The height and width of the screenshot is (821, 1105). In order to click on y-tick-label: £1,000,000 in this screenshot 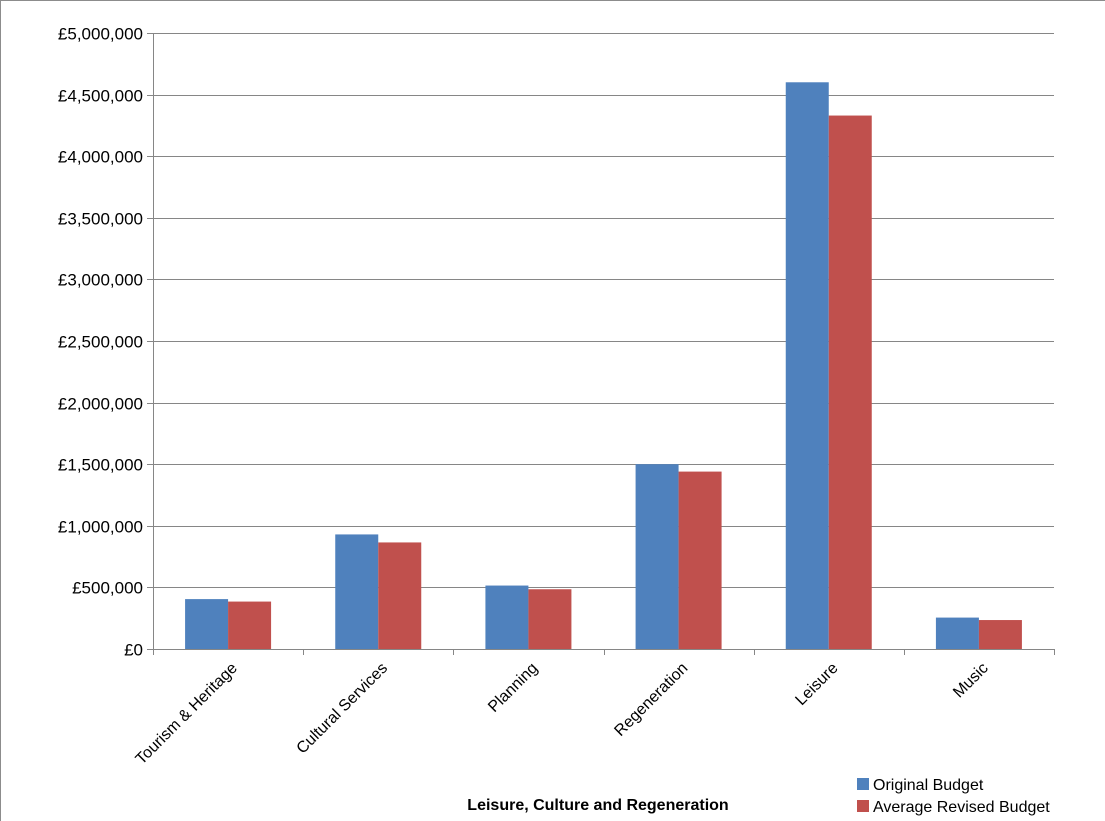, I will do `click(100, 527)`.